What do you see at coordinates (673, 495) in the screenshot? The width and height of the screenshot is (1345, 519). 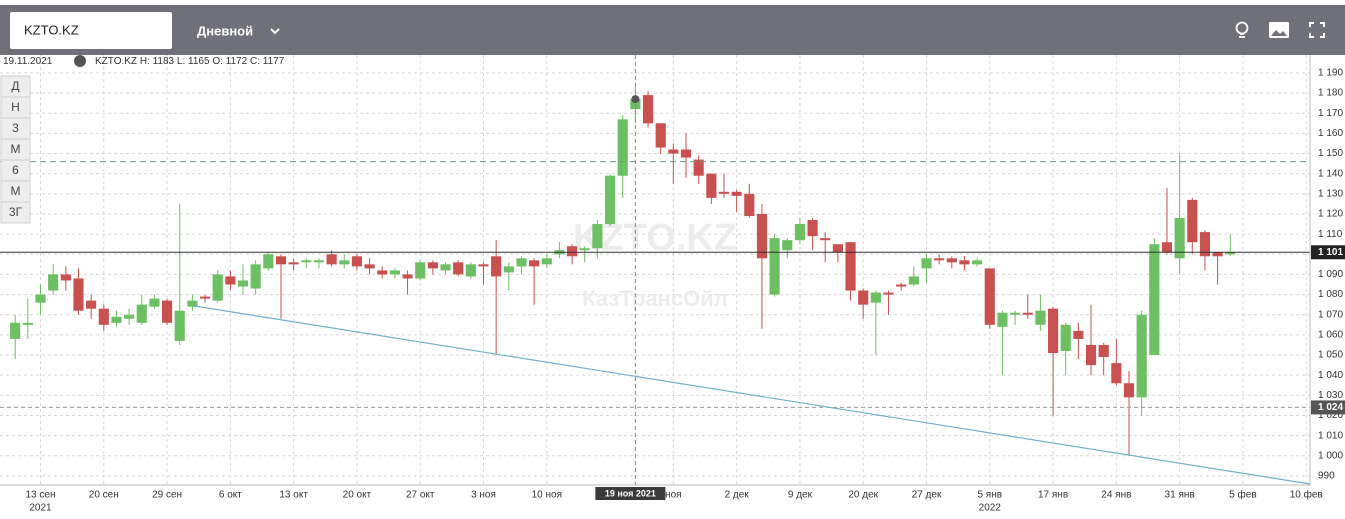 I see `x-tick-label: ноя` at bounding box center [673, 495].